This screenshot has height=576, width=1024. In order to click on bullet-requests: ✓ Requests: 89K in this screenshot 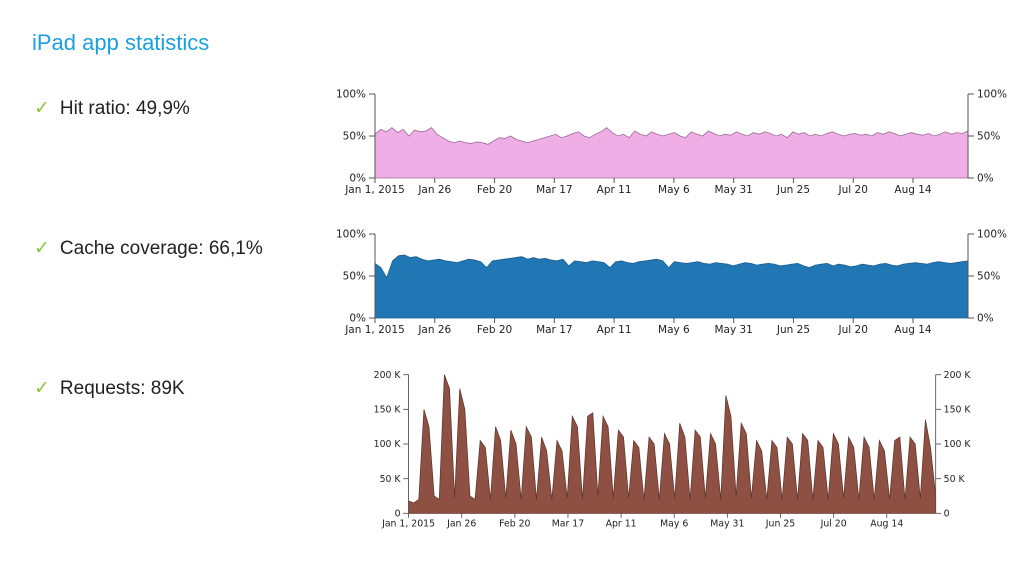, I will do `click(109, 388)`.